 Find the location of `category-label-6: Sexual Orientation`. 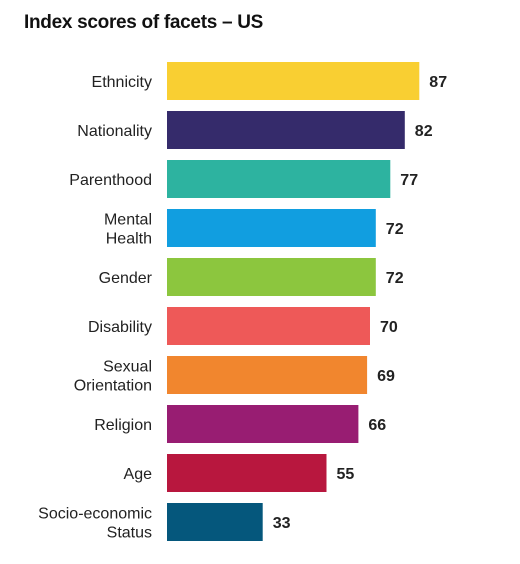

category-label-6: Sexual Orientation is located at coordinates (113, 377).